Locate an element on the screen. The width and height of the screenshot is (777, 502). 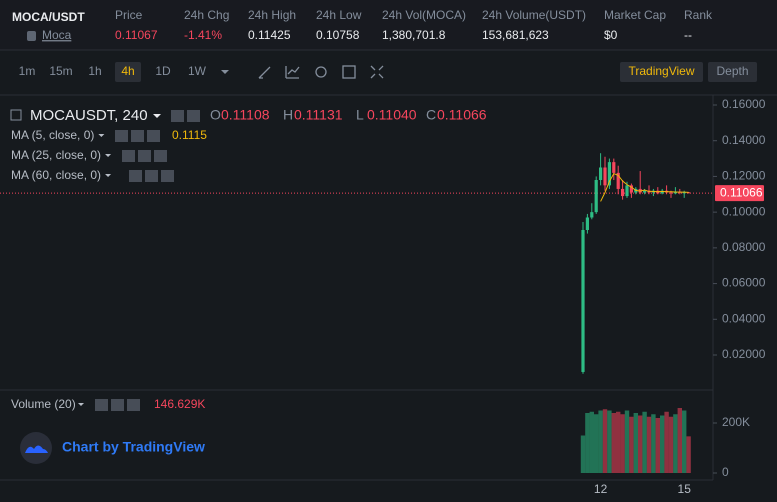
dropdown is located at coordinates (157, 116).